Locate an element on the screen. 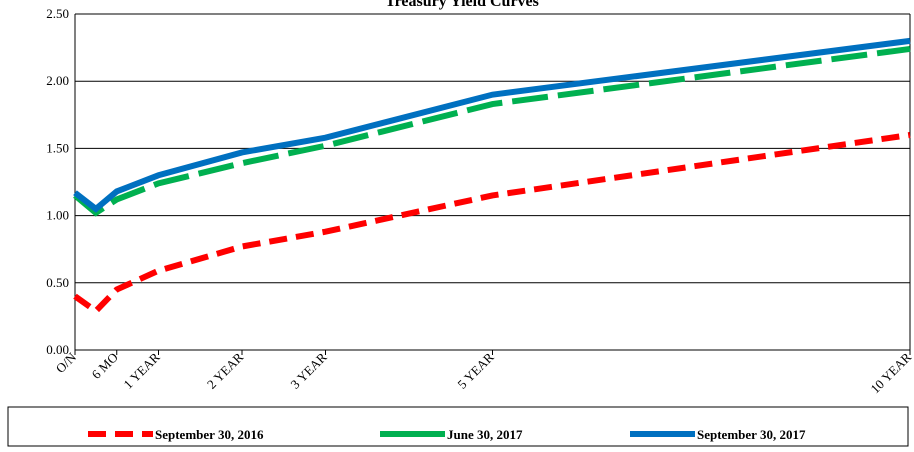  y-tick-label: 1.50 is located at coordinates (57, 147).